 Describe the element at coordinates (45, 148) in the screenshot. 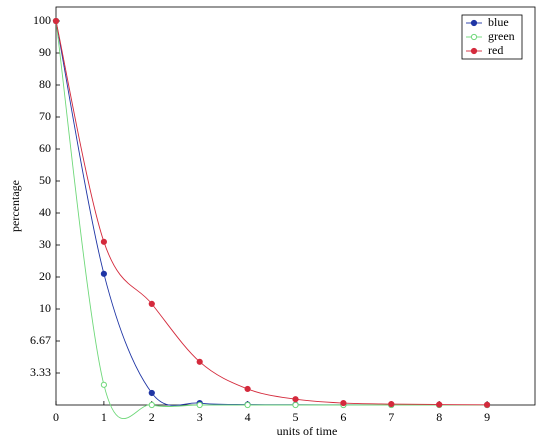

I see `y-tick-label: 60` at that location.